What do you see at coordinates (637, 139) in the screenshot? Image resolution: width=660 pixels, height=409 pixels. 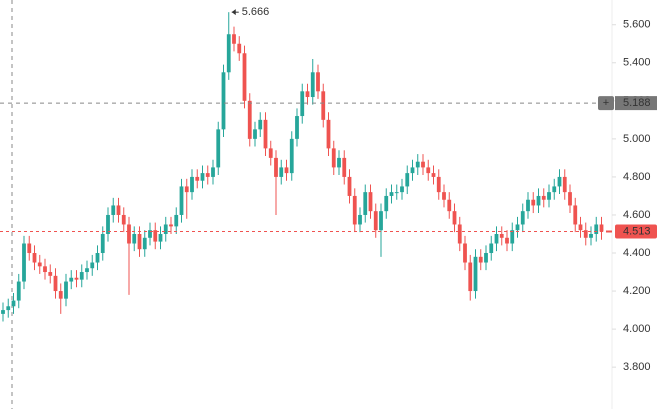 I see `y-tick-label: 5.000` at bounding box center [637, 139].